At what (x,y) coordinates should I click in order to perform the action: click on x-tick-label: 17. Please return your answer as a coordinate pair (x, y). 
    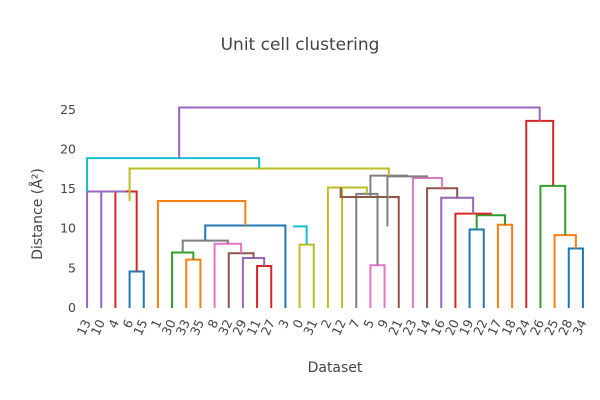
    Looking at the image, I should click on (494, 327).